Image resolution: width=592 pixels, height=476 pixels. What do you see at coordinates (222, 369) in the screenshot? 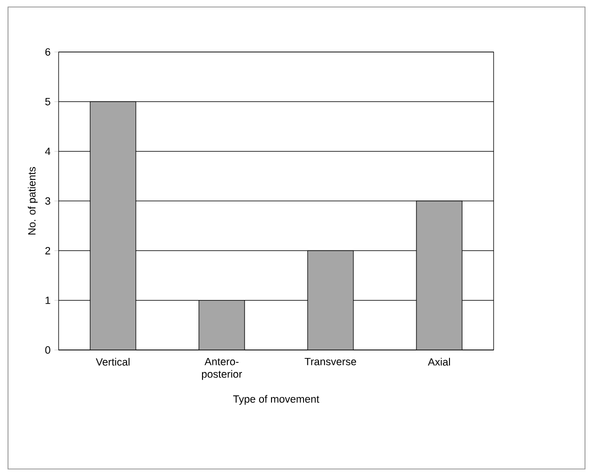
I see `x-tick-label: Antero-posterior` at bounding box center [222, 369].